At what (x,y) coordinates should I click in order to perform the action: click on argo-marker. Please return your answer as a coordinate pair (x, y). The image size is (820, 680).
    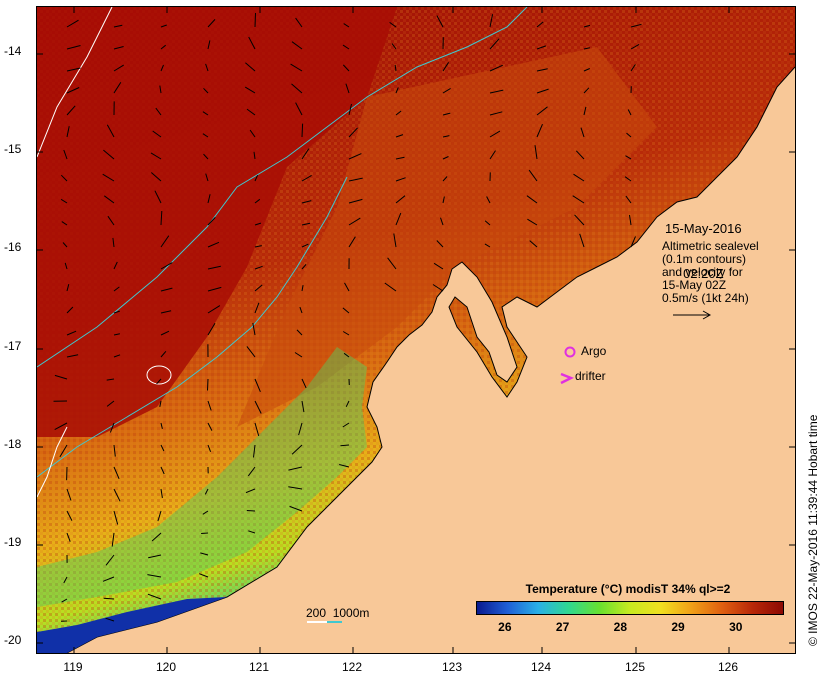
    Looking at the image, I should click on (570, 352).